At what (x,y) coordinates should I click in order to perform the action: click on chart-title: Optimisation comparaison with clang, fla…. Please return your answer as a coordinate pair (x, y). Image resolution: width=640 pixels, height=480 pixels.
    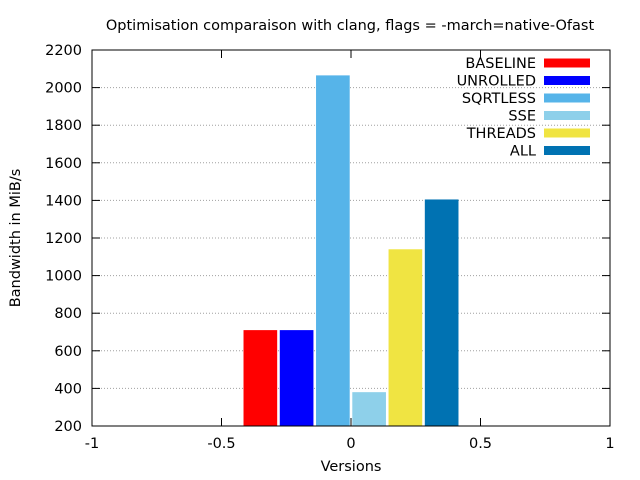
    Looking at the image, I should click on (350, 26).